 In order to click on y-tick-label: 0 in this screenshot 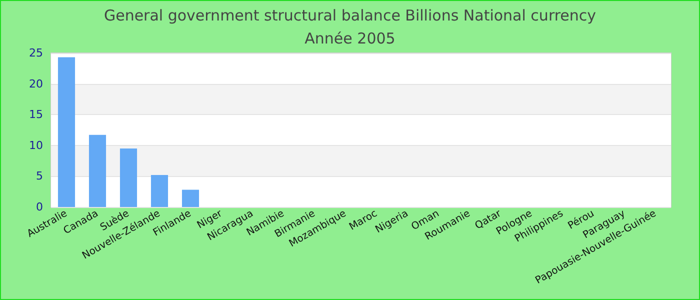, I will do `click(39, 207)`.